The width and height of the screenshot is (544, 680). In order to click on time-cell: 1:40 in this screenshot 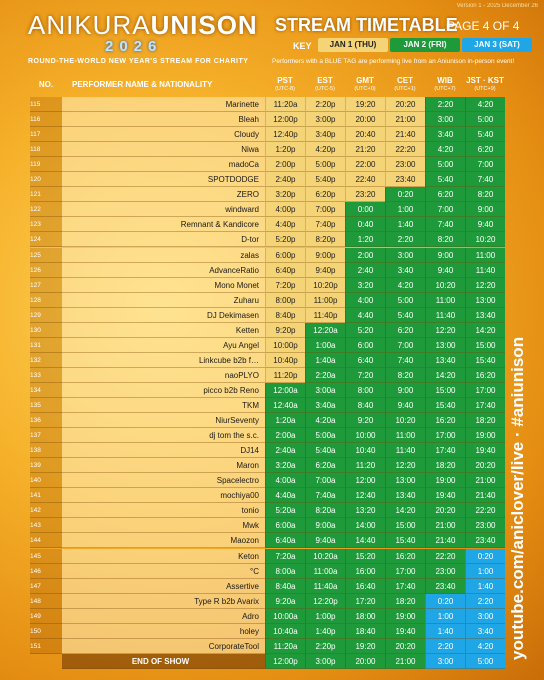, I will do `click(405, 225)`.